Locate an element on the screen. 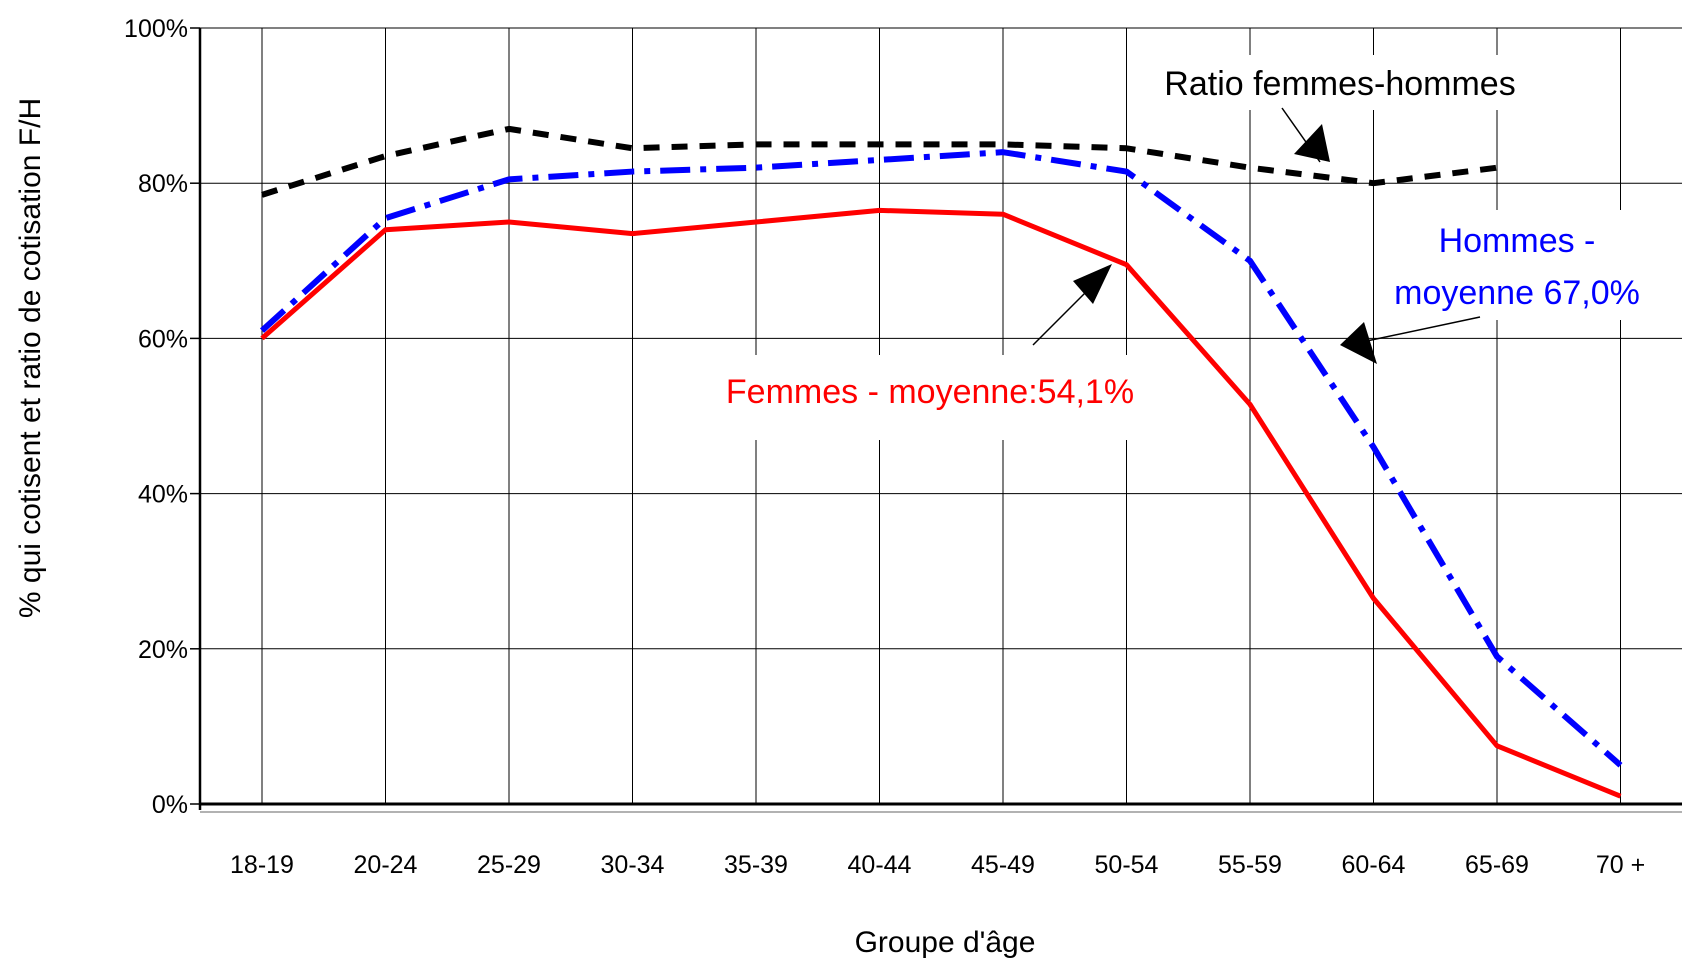 The width and height of the screenshot is (1682, 962). annotation-femmes-label: Femmes - moyenne:54,1% is located at coordinates (930, 392).